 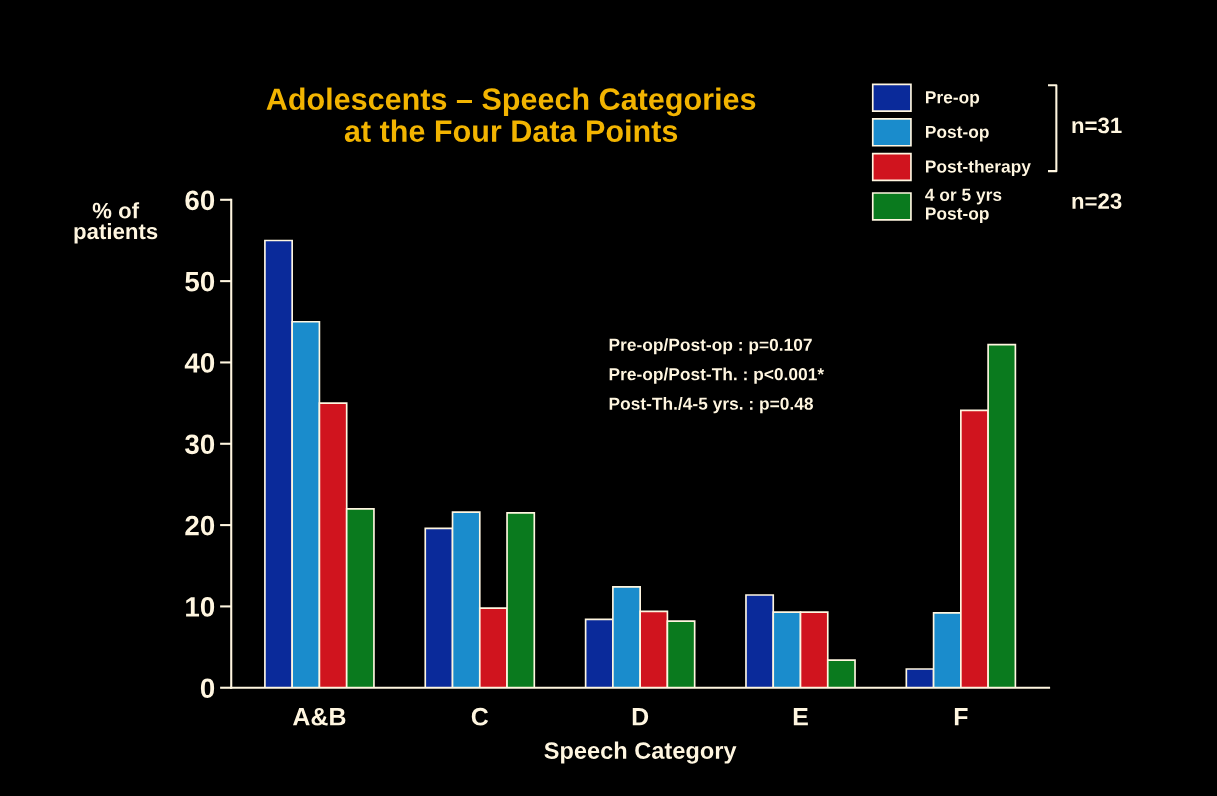 I want to click on x-tick-label: E, so click(x=800, y=717).